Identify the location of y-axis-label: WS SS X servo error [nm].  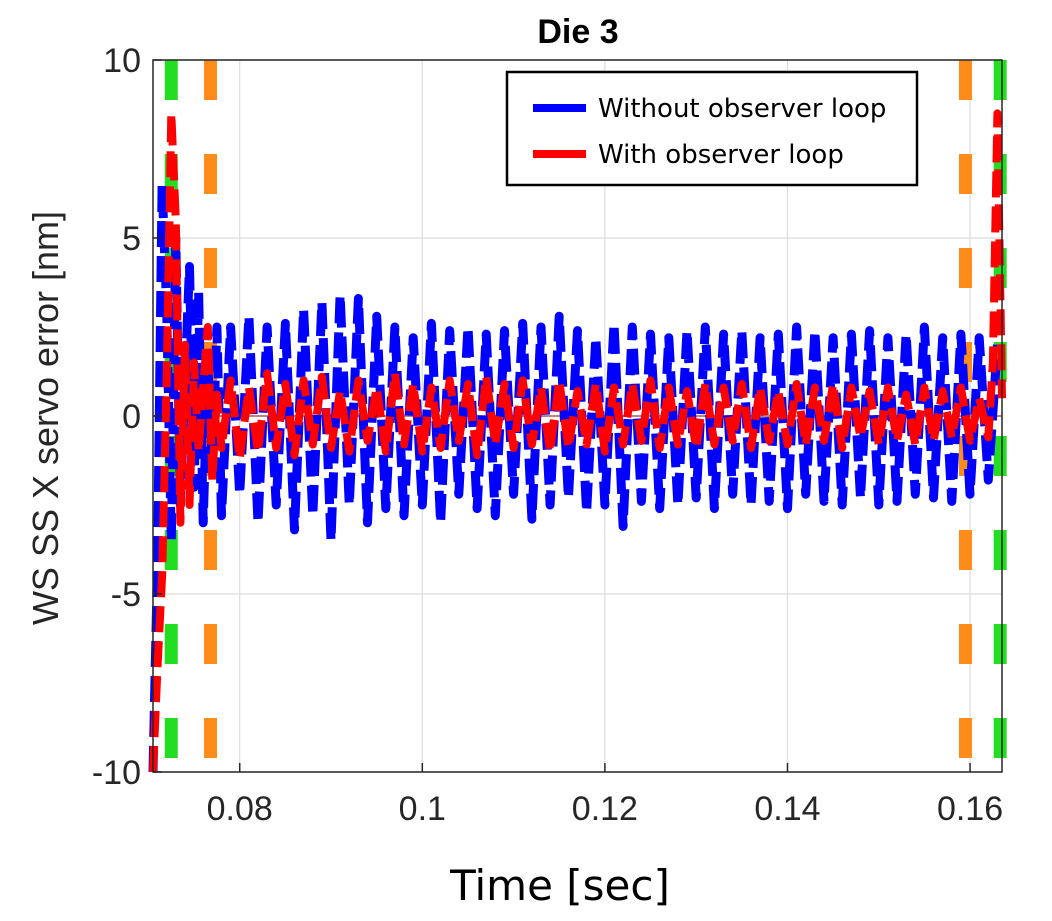
(45, 418).